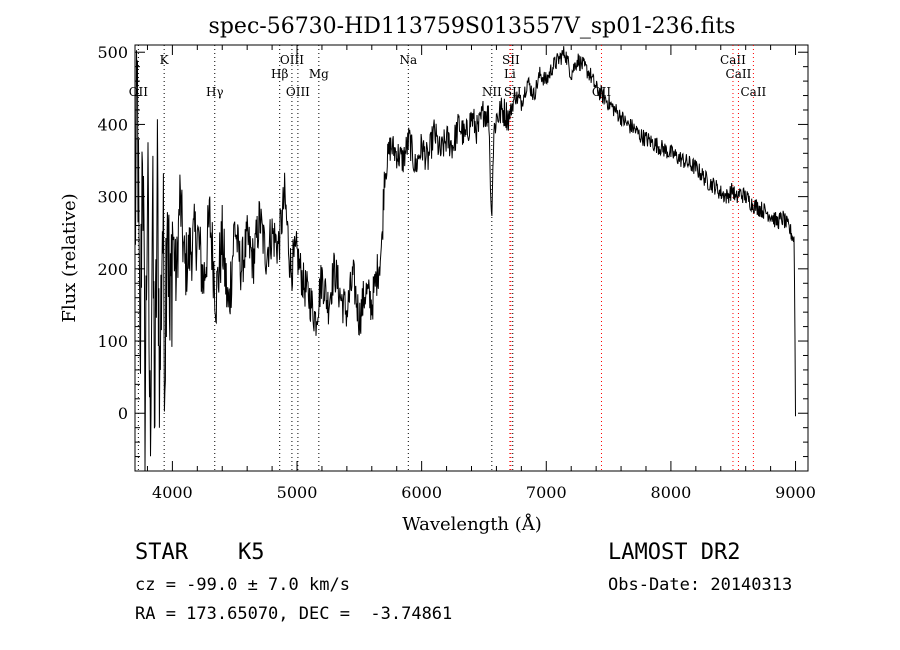  I want to click on x-axis-label: Wavelength (Å), so click(472, 524).